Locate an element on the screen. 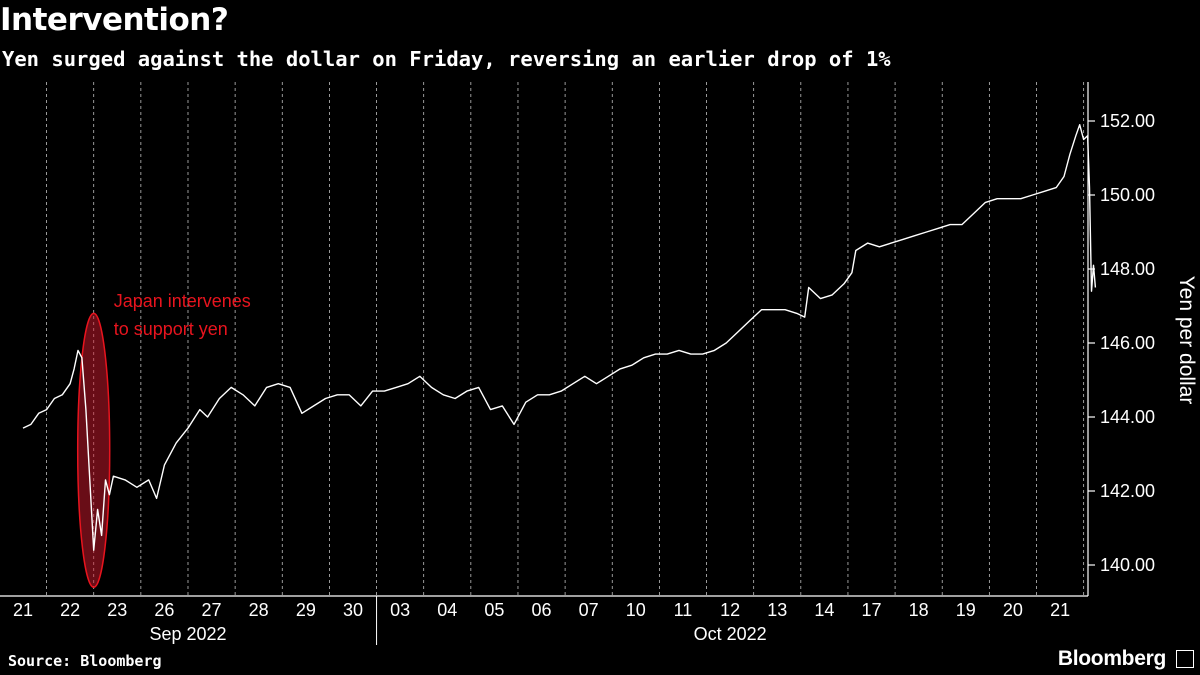  x-tick-label: 12 is located at coordinates (730, 610).